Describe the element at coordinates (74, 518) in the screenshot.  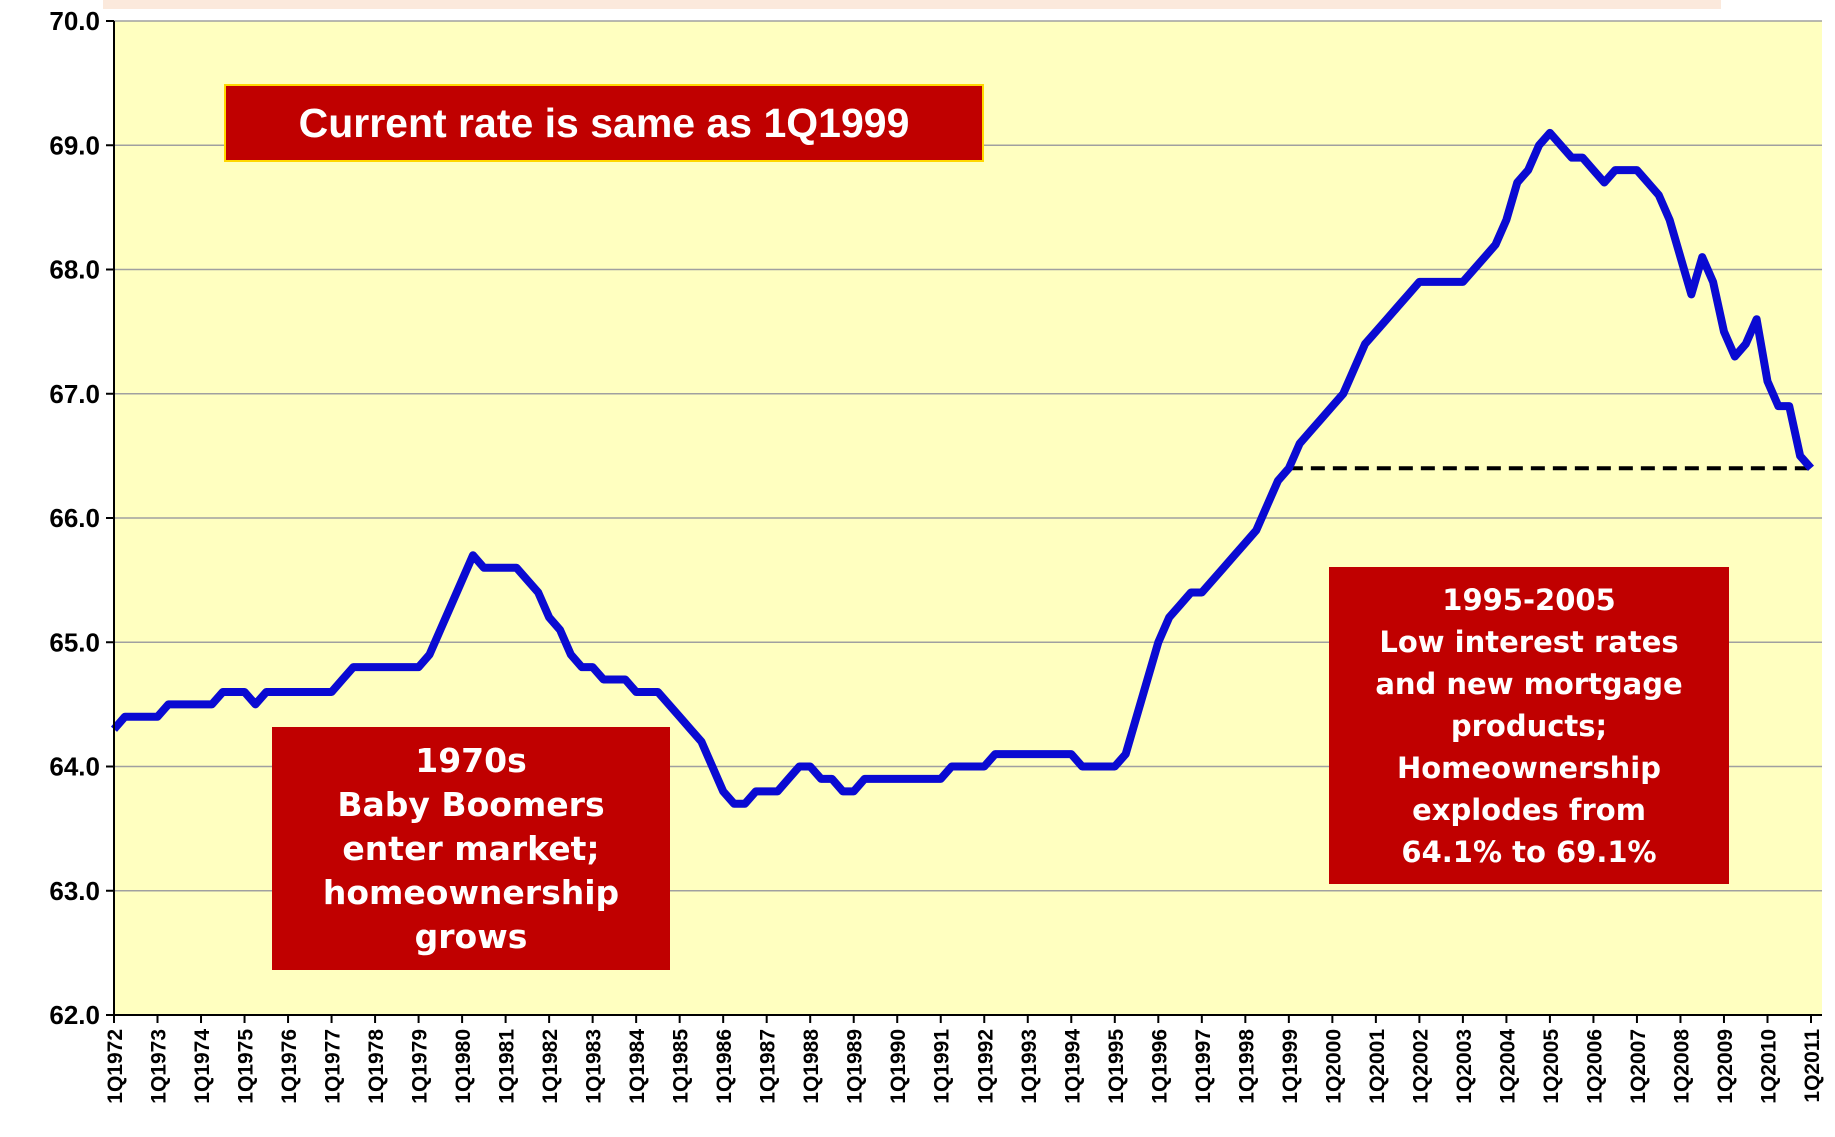
I see `y-tick-label: 66.0` at that location.